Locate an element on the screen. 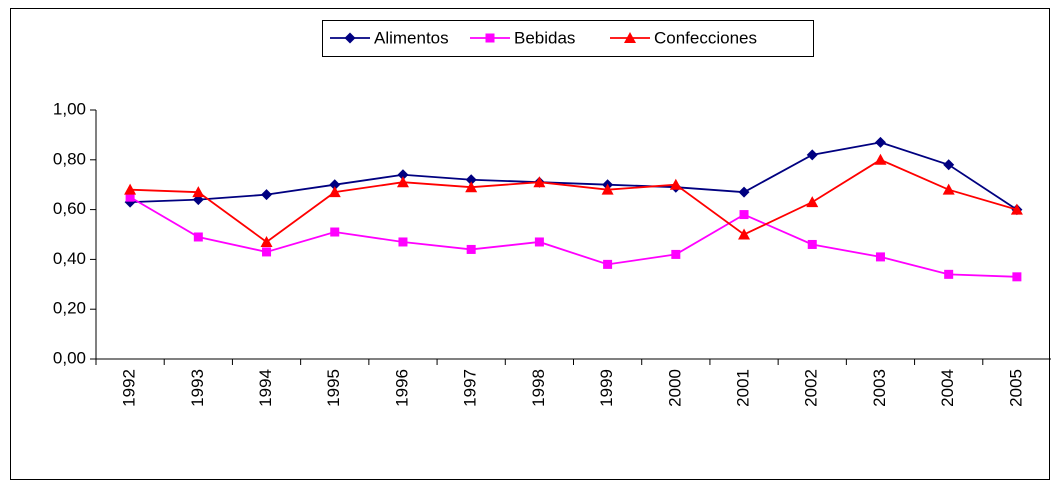  legend-box is located at coordinates (568, 38).